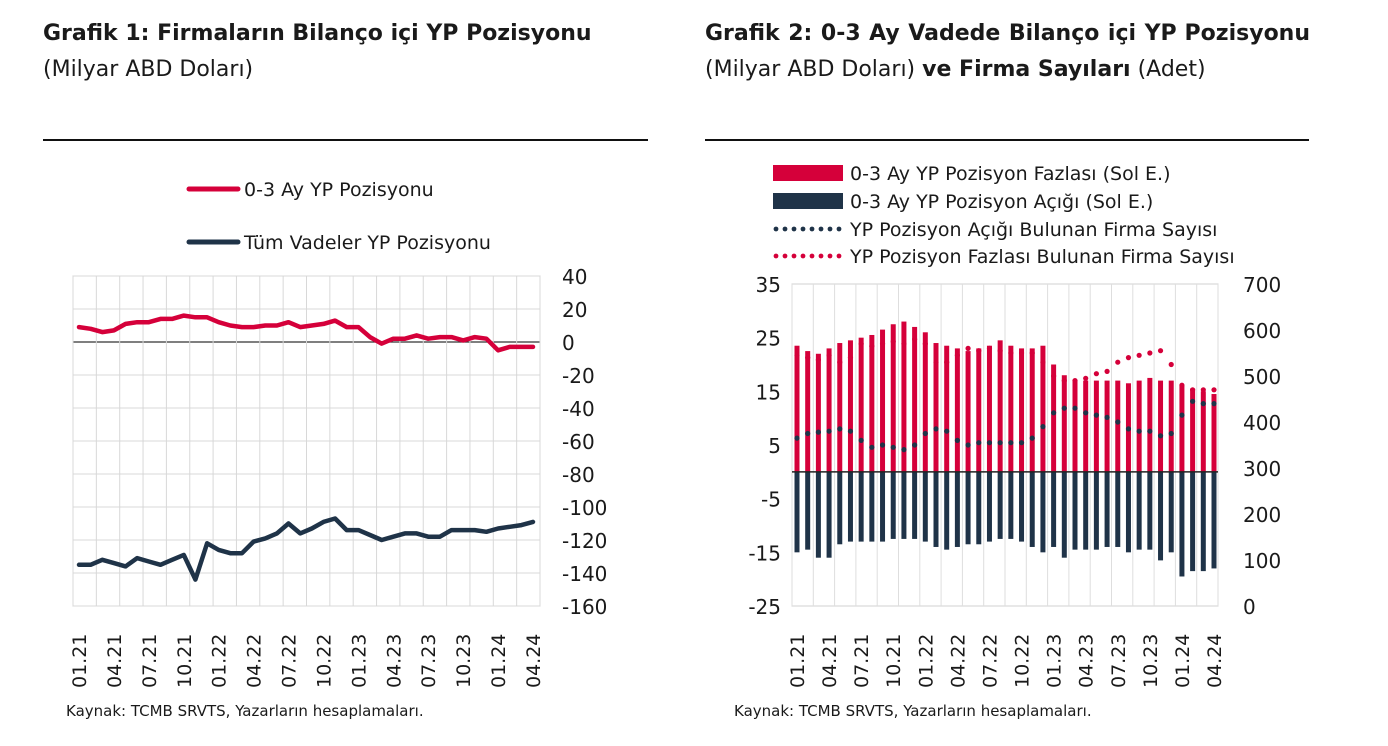 This screenshot has height=746, width=1388. Describe the element at coordinates (768, 392) in the screenshot. I see `chart-2-y-left-tick-label: 15` at that location.